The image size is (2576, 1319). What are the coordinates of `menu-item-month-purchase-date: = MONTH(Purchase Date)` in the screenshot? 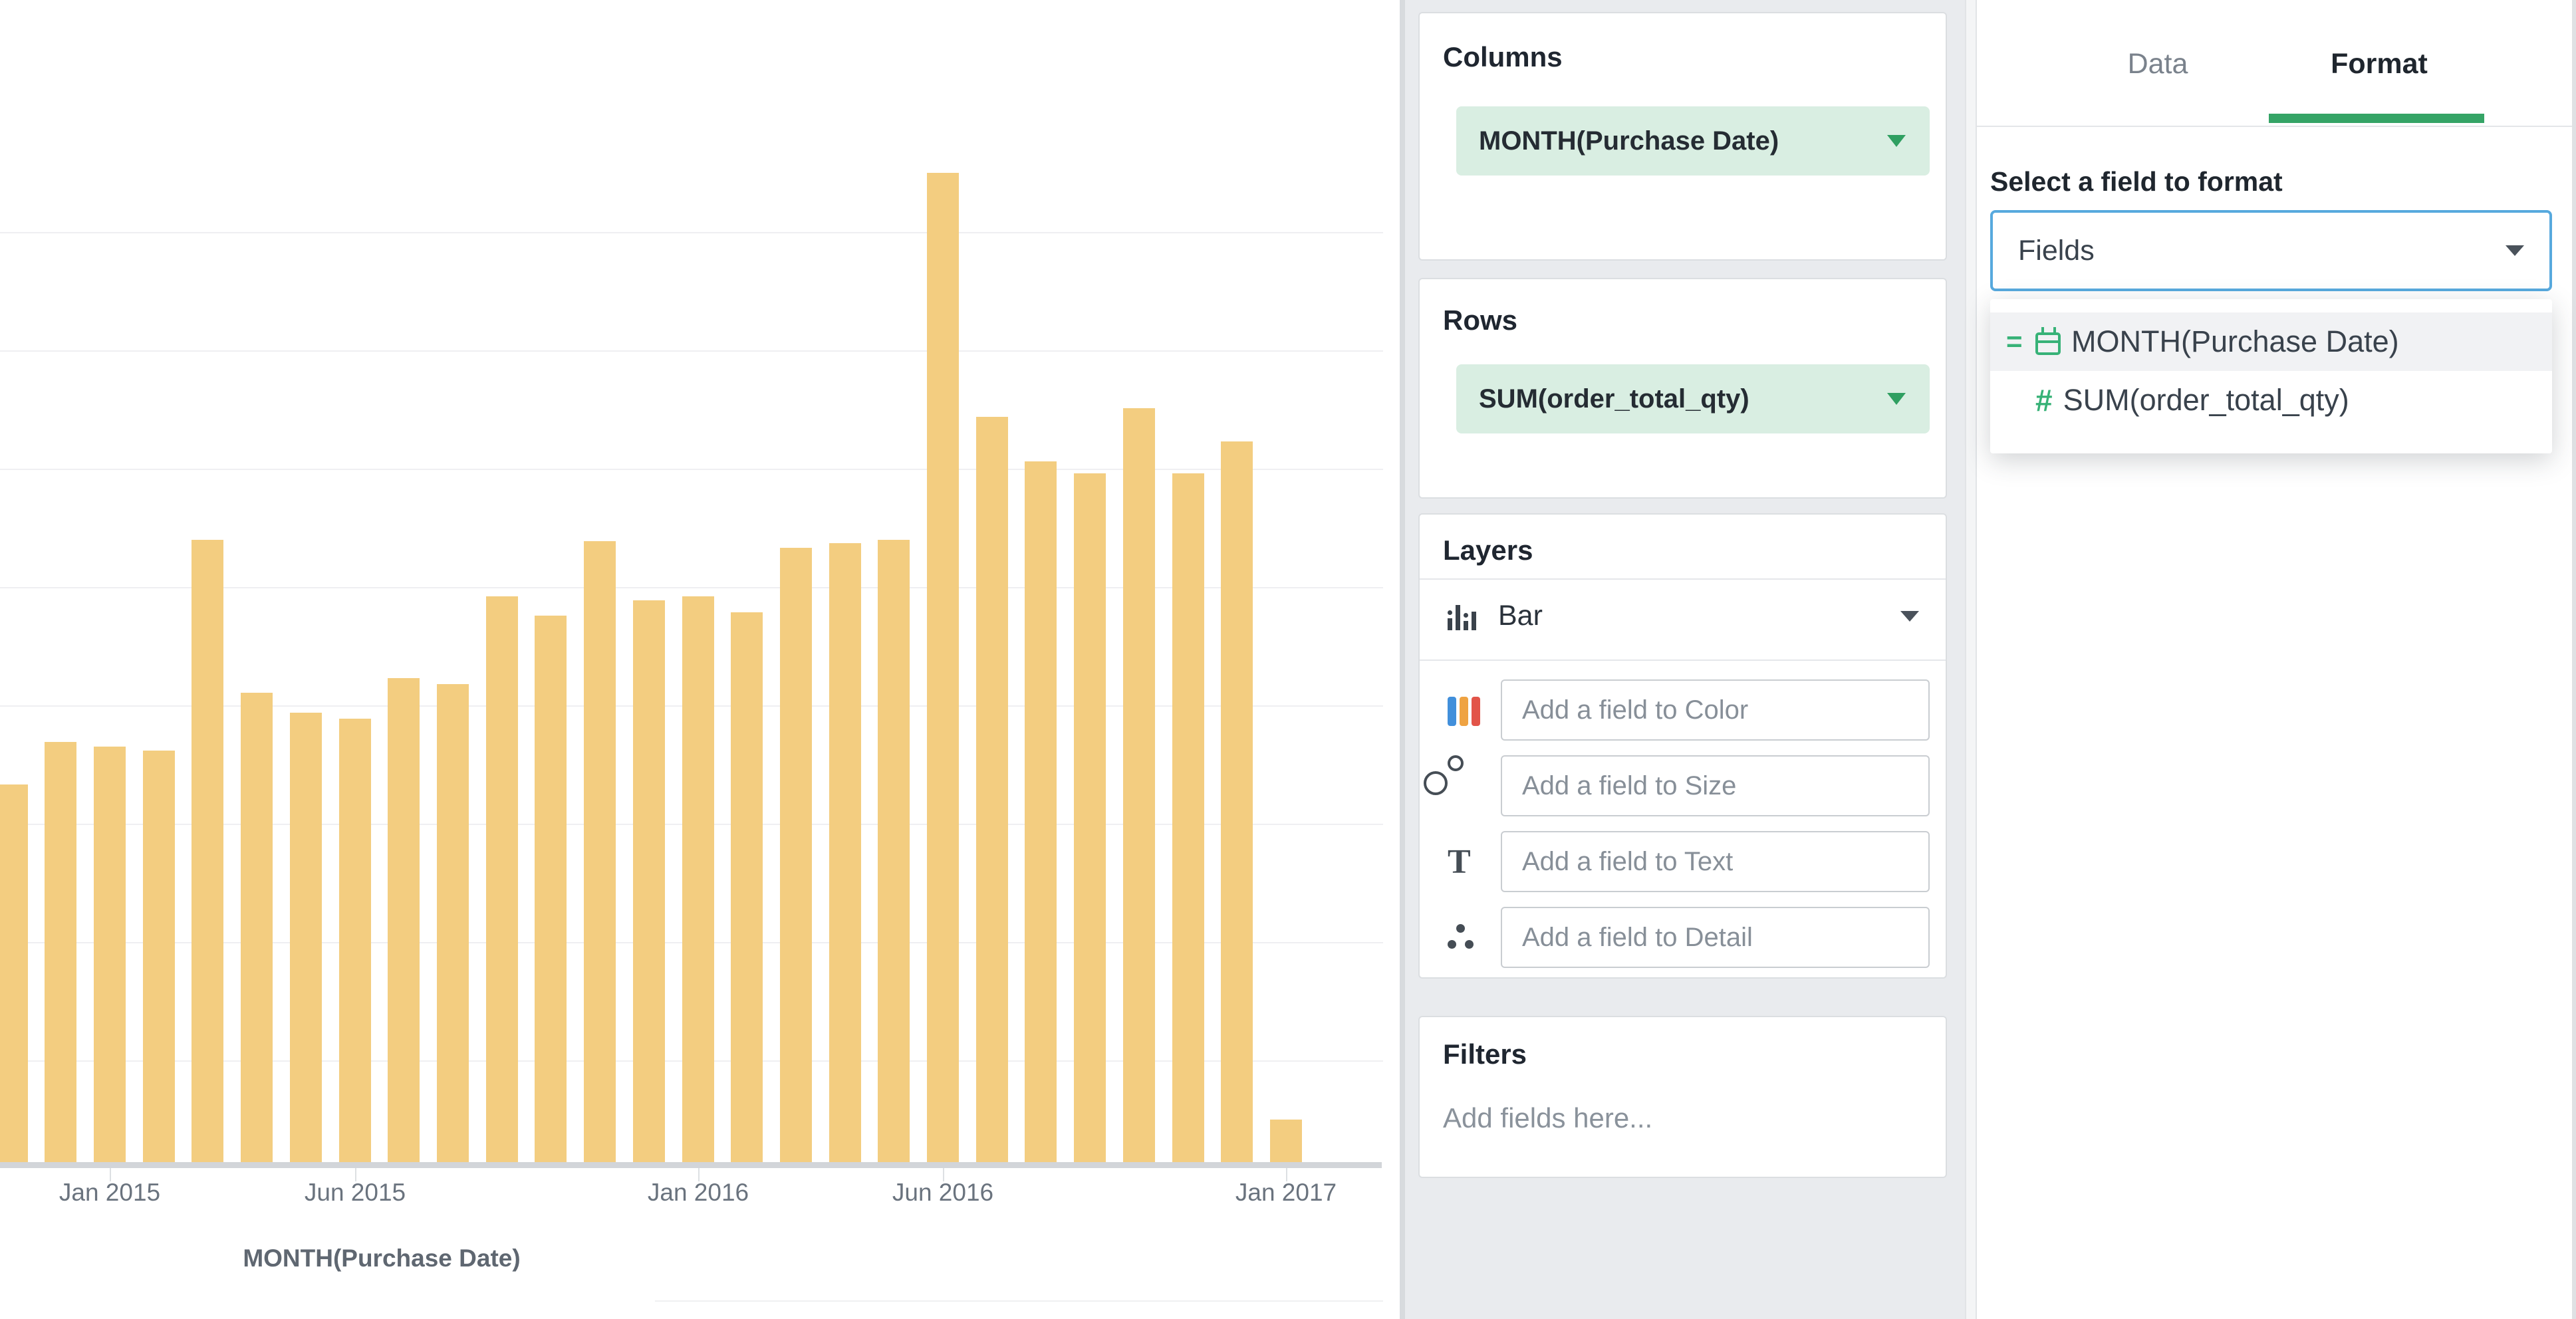 It's located at (2271, 341).